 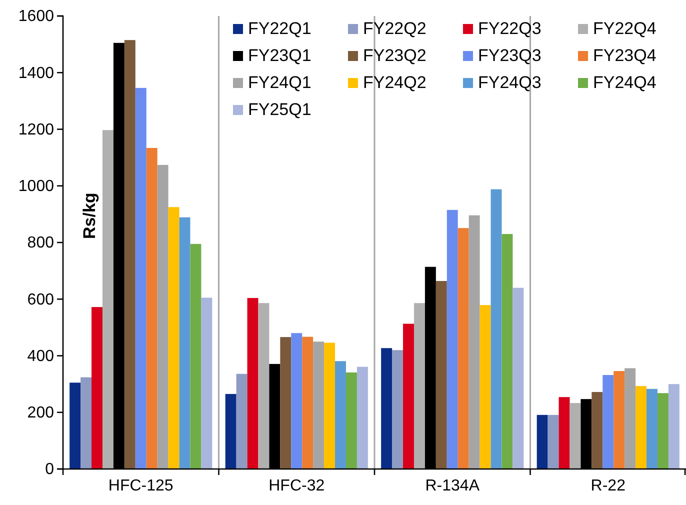 I want to click on y-tick-label: 400, so click(x=40, y=356).